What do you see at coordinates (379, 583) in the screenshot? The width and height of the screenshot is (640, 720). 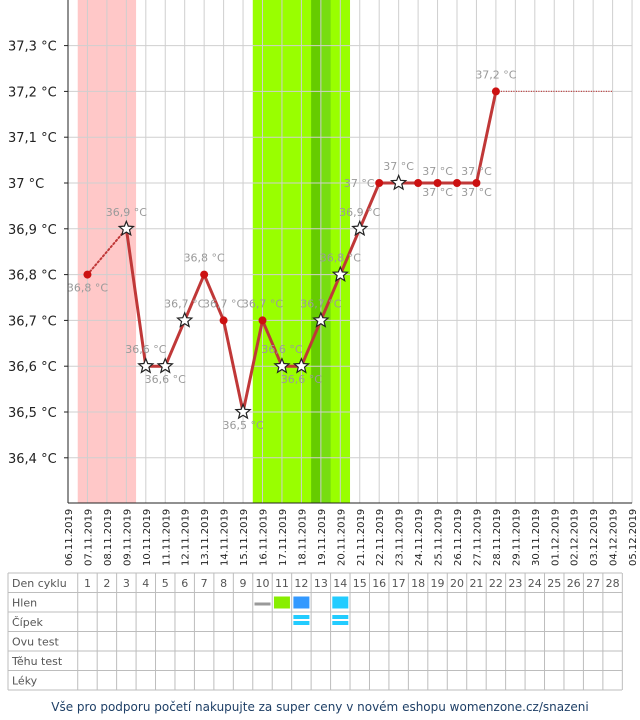 I see `cycle-day-number: 16` at bounding box center [379, 583].